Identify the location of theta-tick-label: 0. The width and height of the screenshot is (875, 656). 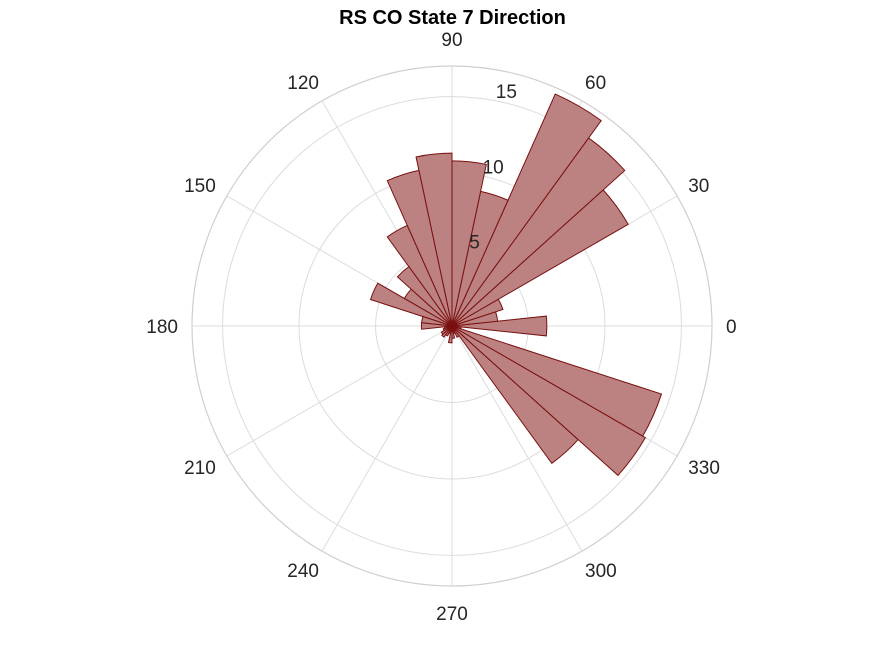
(731, 327).